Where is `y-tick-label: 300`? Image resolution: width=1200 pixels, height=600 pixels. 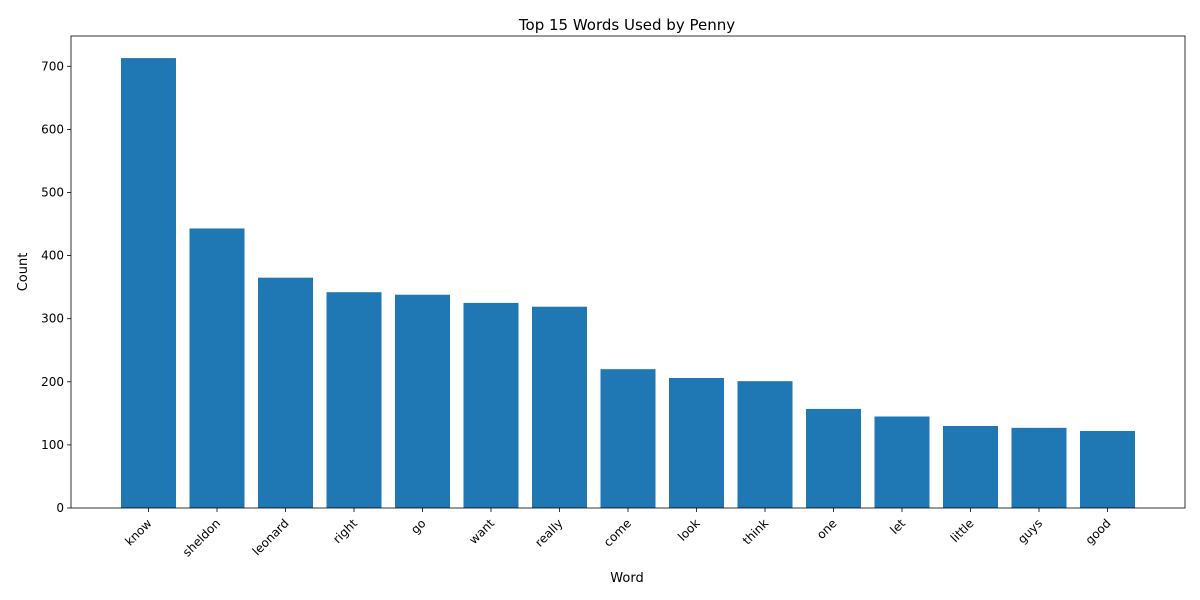
y-tick-label: 300 is located at coordinates (52, 319).